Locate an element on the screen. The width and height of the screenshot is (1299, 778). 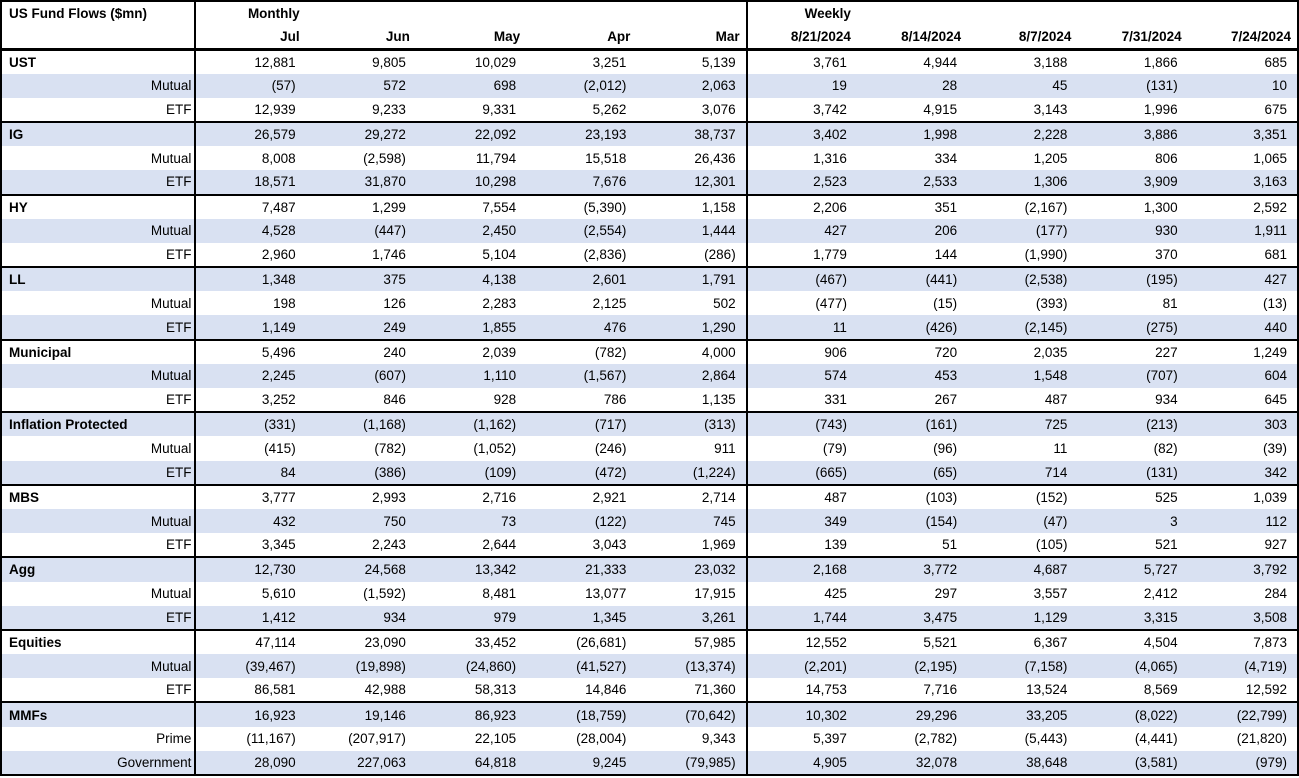
monthly-value-cell: (607) is located at coordinates (360, 375).